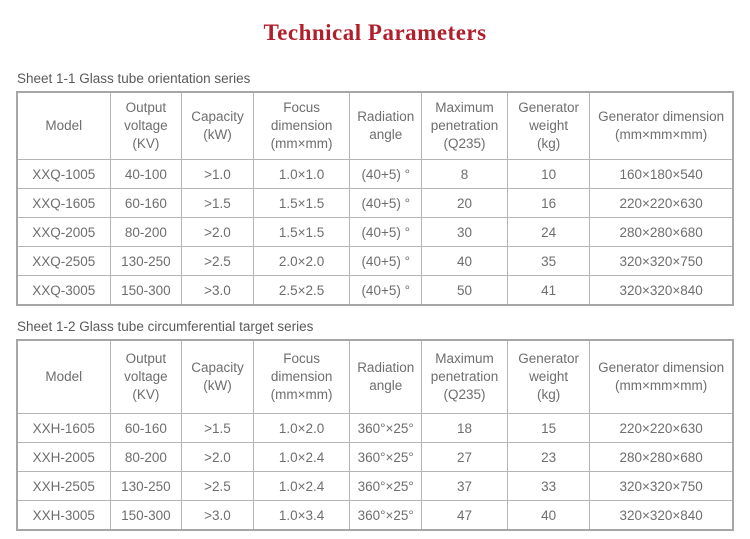  I want to click on cell-focus: 2.5×2.5, so click(301, 290).